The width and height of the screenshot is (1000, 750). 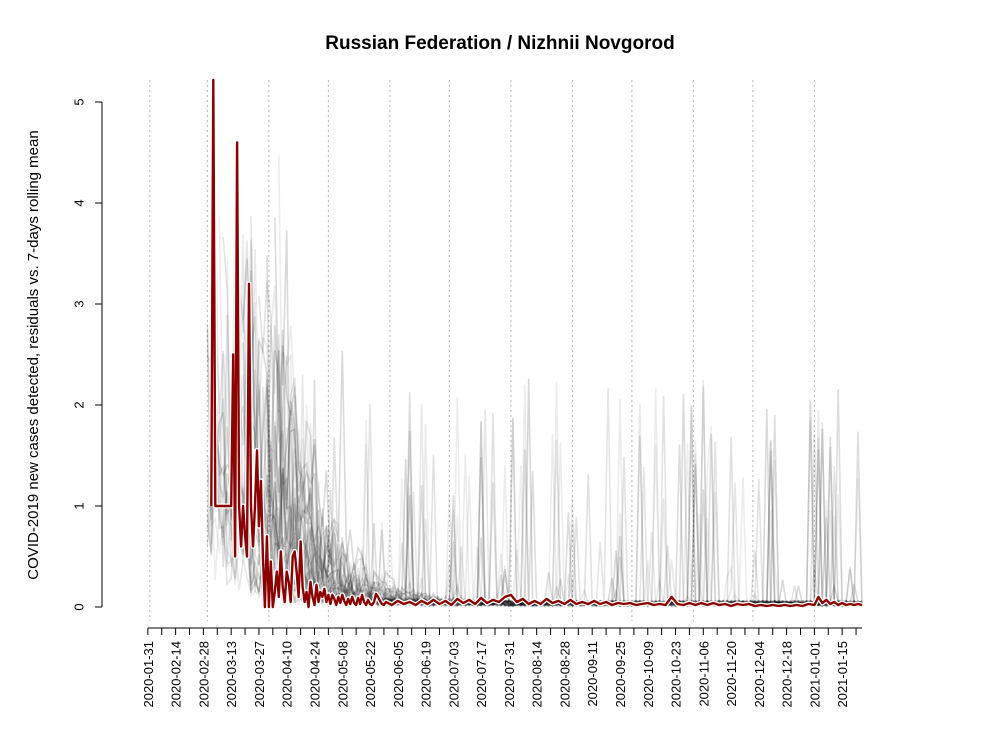 I want to click on x-tick-label: 2020-05-22, so click(x=370, y=674).